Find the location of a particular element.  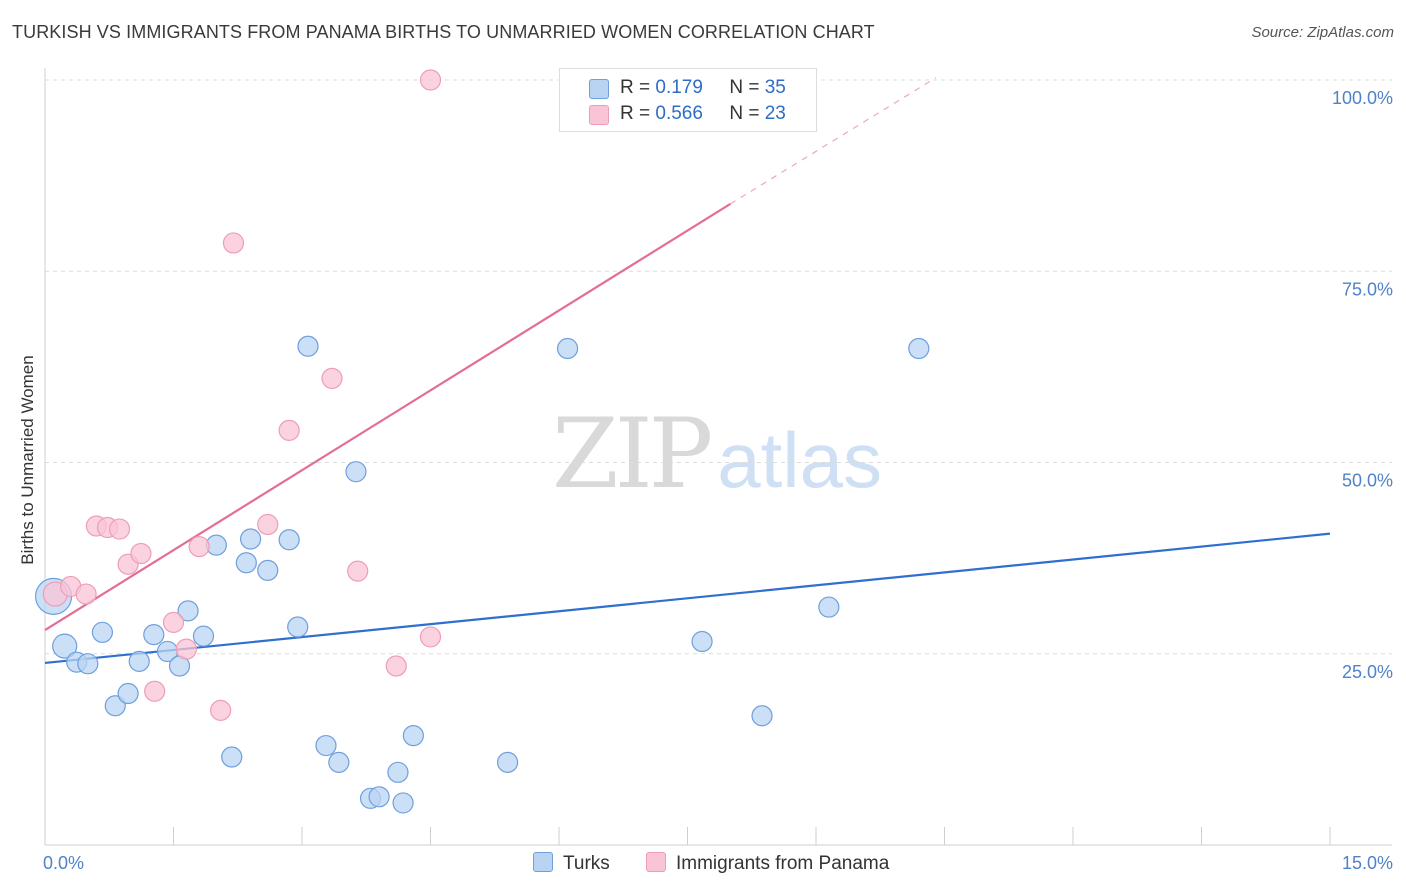

legend-n-value: 23 is located at coordinates (775, 113).